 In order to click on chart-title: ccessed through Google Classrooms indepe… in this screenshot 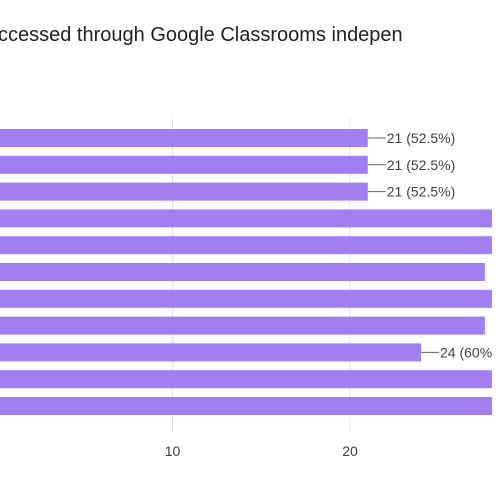, I will do `click(201, 35)`.